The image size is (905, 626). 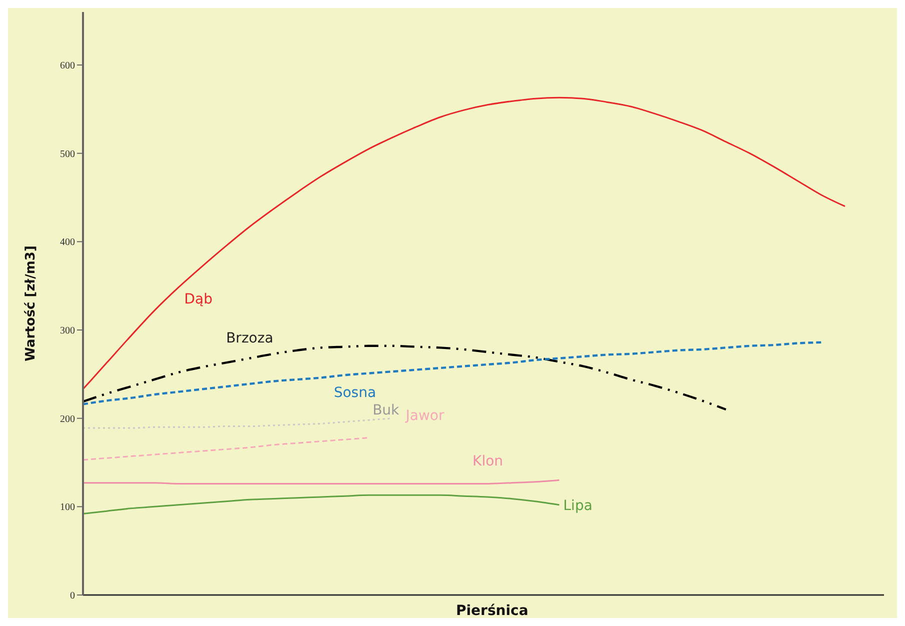 What do you see at coordinates (386, 410) in the screenshot?
I see `series-label: Buk` at bounding box center [386, 410].